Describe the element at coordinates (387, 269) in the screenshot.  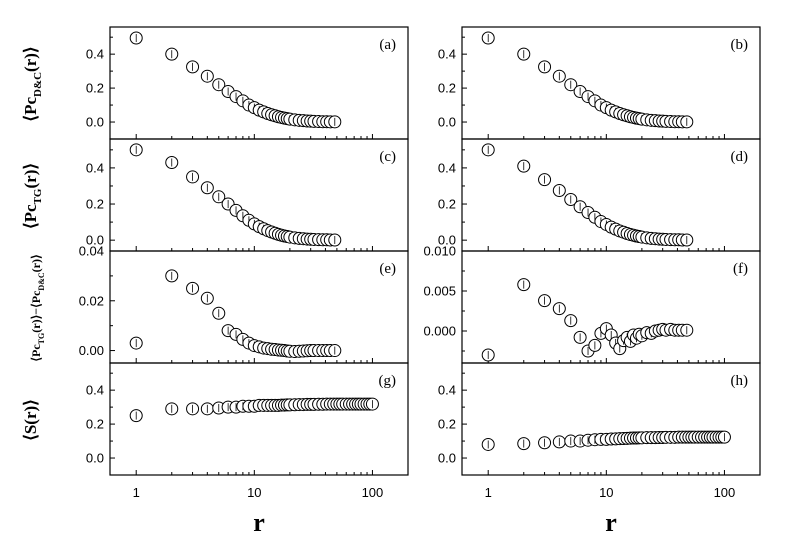
I see `panel-label: (e)` at that location.